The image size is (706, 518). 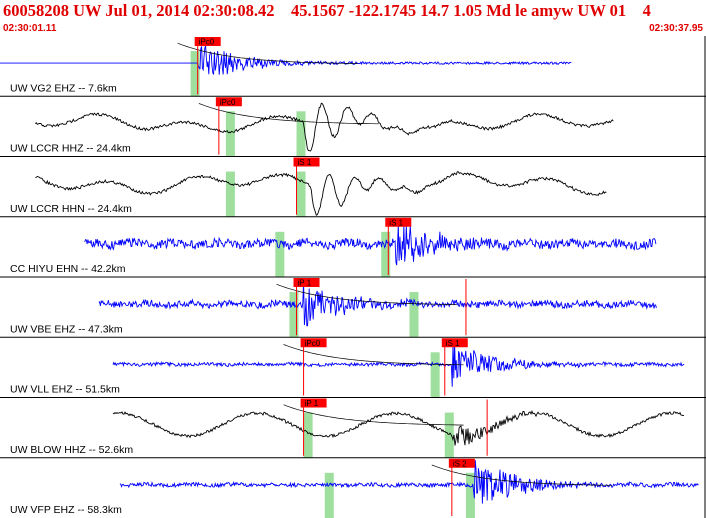 I want to click on start-time-label: 02:30:01.11, so click(x=30, y=28).